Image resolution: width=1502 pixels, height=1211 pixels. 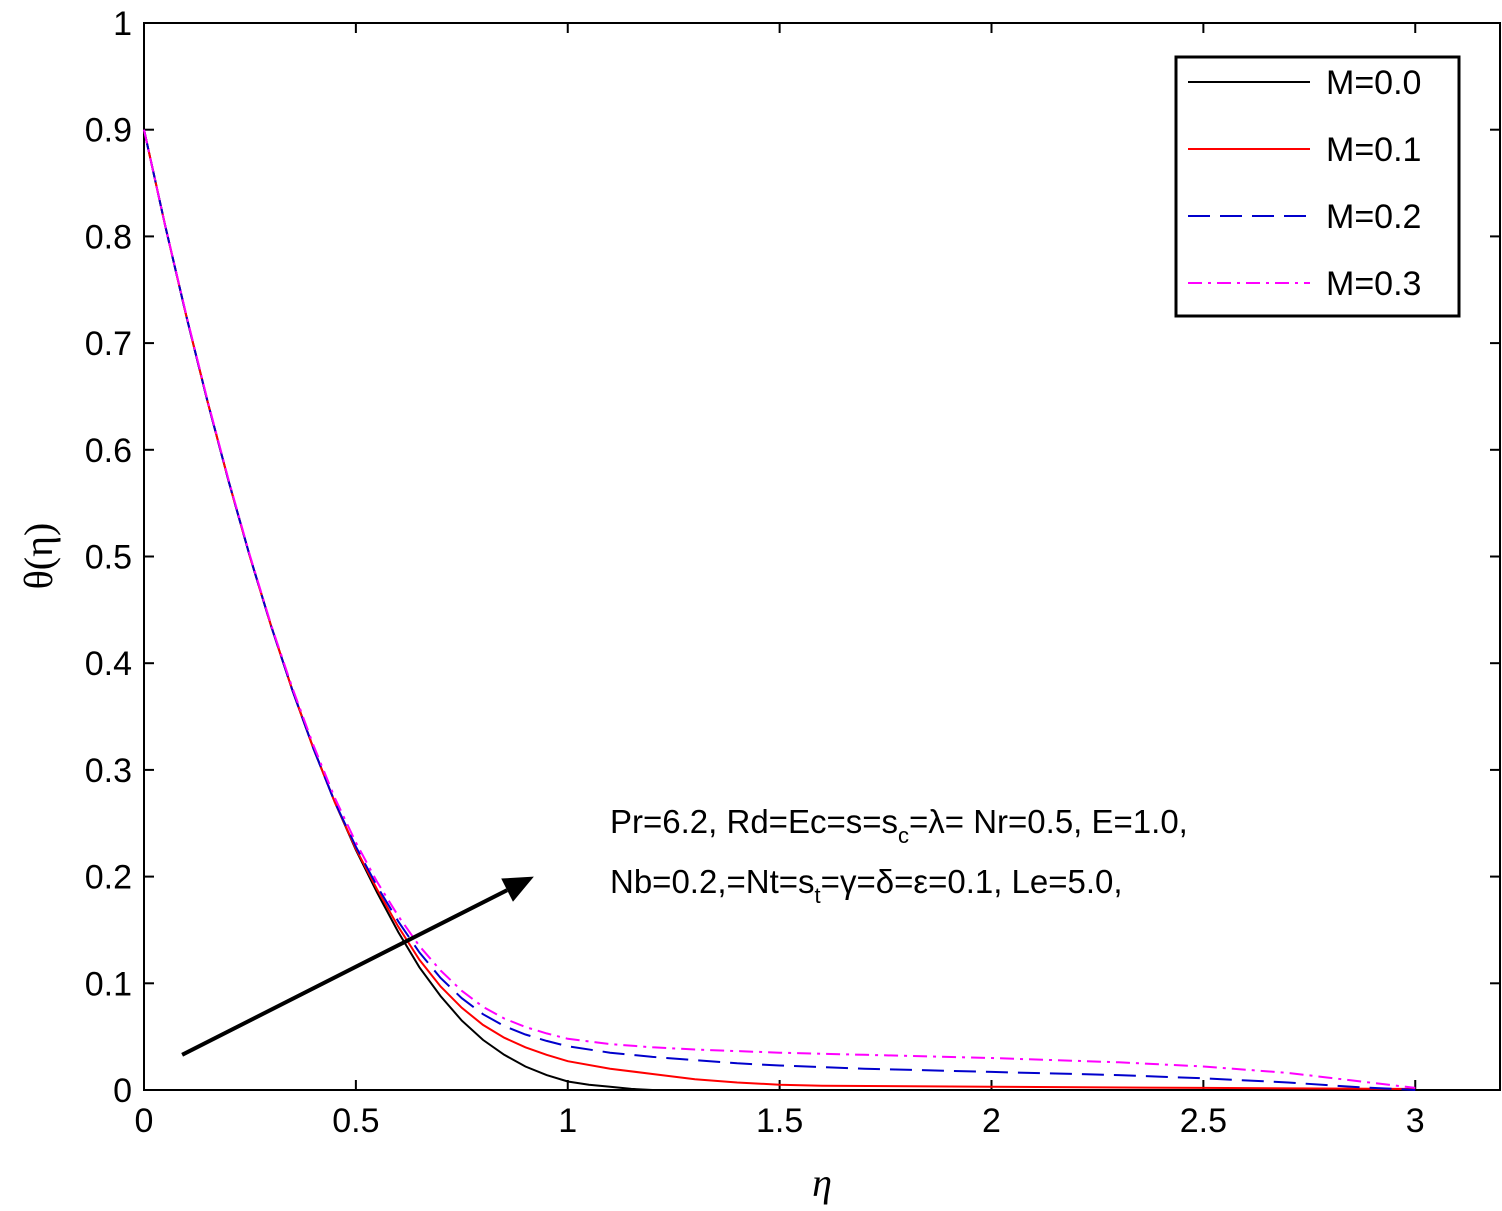 I want to click on x-tick-label: 3, so click(x=1415, y=1121).